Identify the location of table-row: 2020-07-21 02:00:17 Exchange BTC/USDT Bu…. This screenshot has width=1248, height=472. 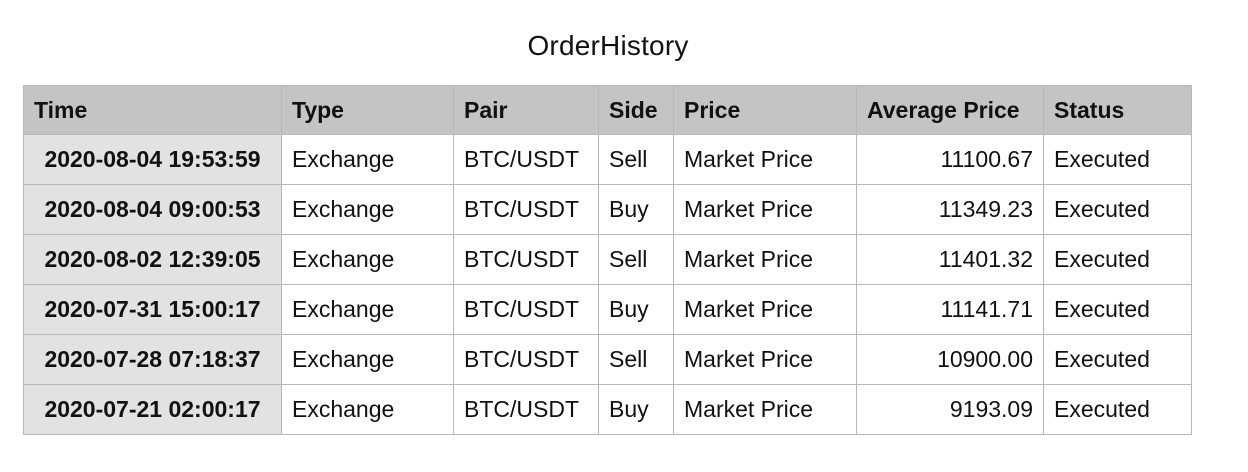
(607, 409).